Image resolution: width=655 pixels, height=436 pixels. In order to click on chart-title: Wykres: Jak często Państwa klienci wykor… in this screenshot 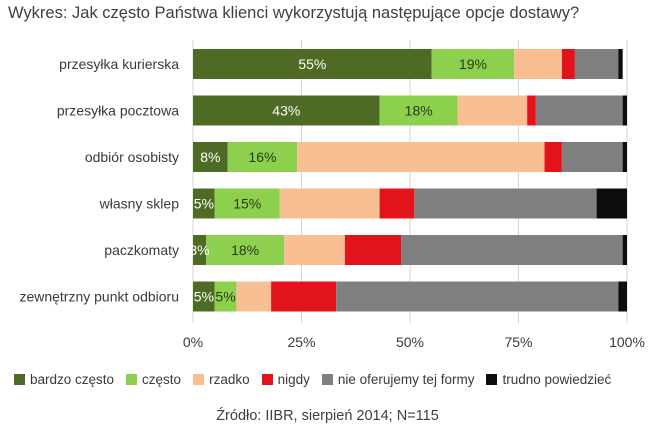, I will do `click(294, 13)`.